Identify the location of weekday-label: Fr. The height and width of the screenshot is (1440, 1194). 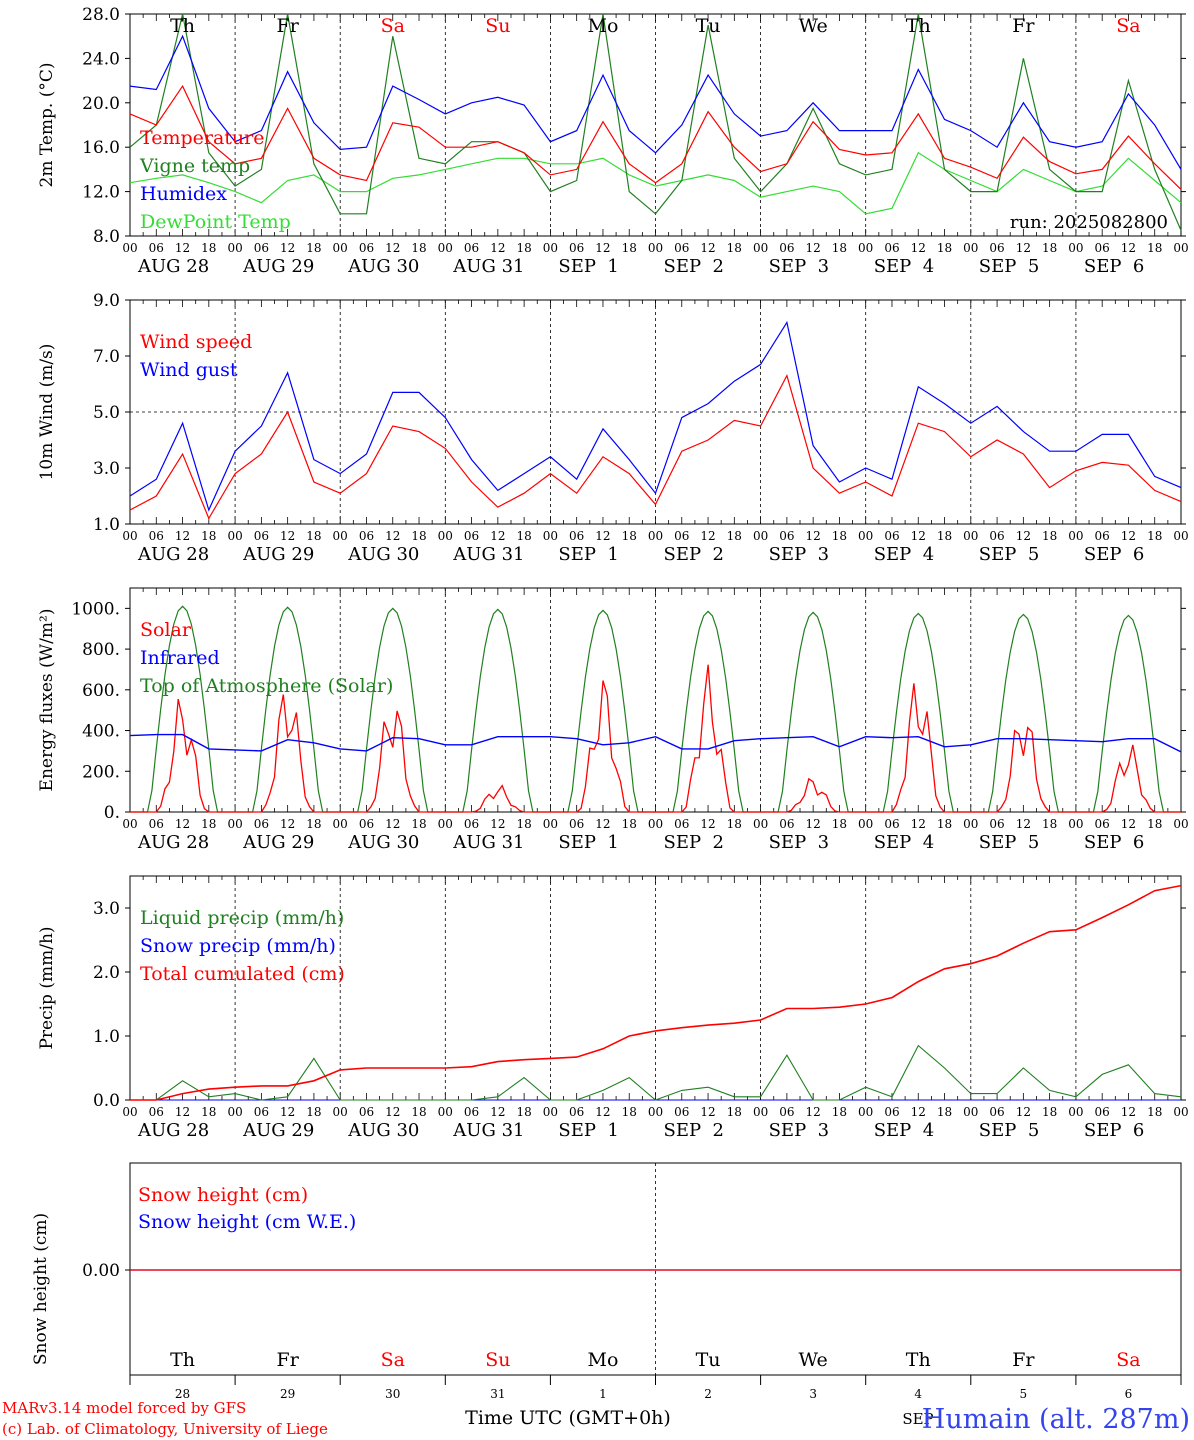
(1023, 26).